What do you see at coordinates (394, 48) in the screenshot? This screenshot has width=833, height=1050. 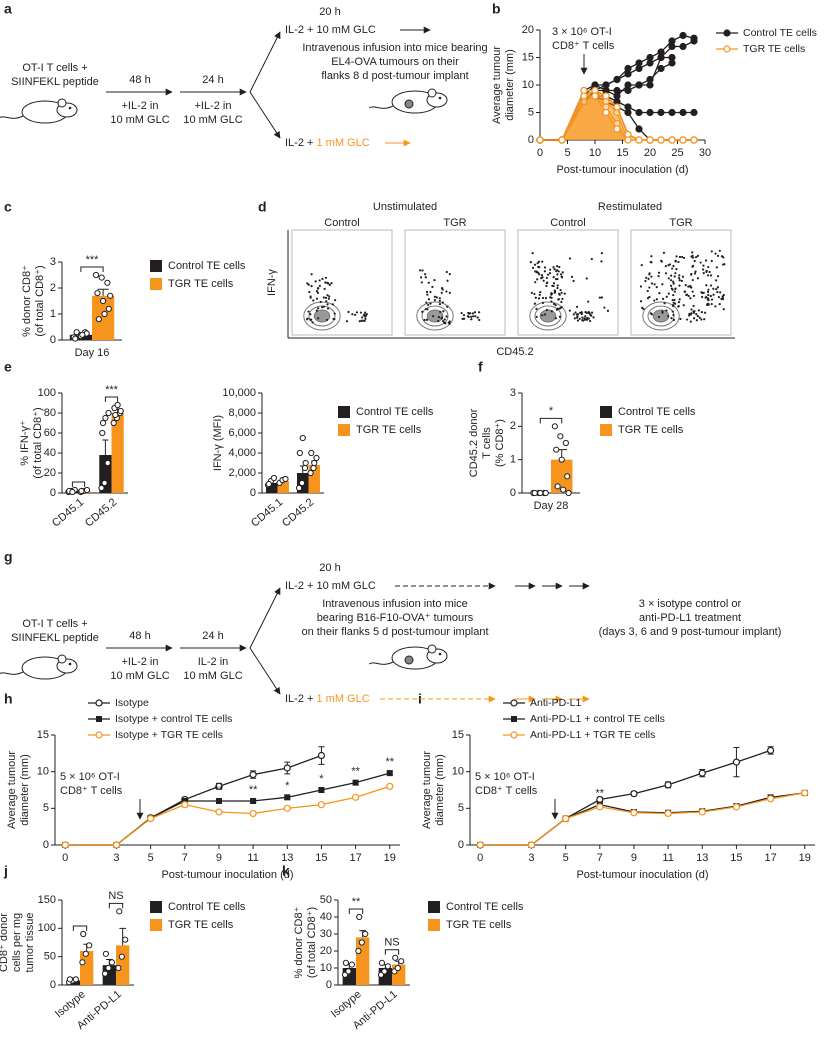 I see `label: Intravenous infusion into mice bearing` at bounding box center [394, 48].